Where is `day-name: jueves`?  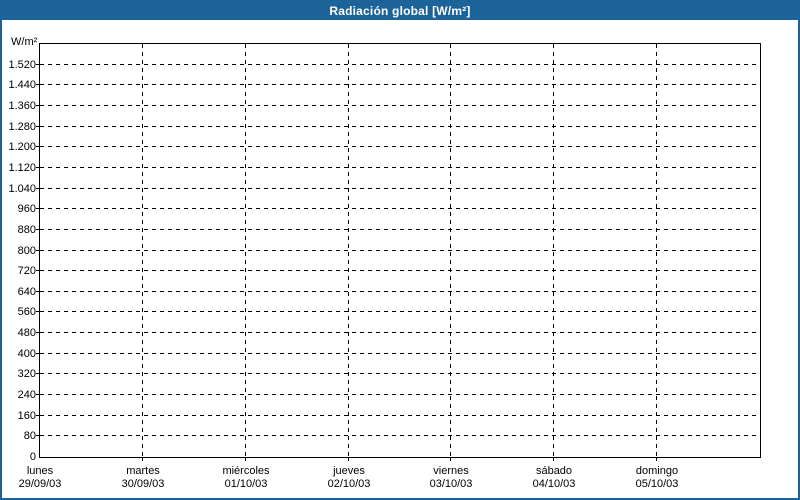
day-name: jueves is located at coordinates (349, 471).